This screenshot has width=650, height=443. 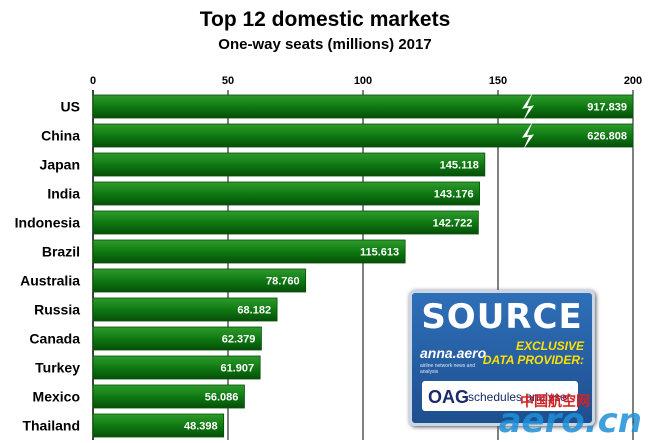 What do you see at coordinates (60, 136) in the screenshot?
I see `category-label: China` at bounding box center [60, 136].